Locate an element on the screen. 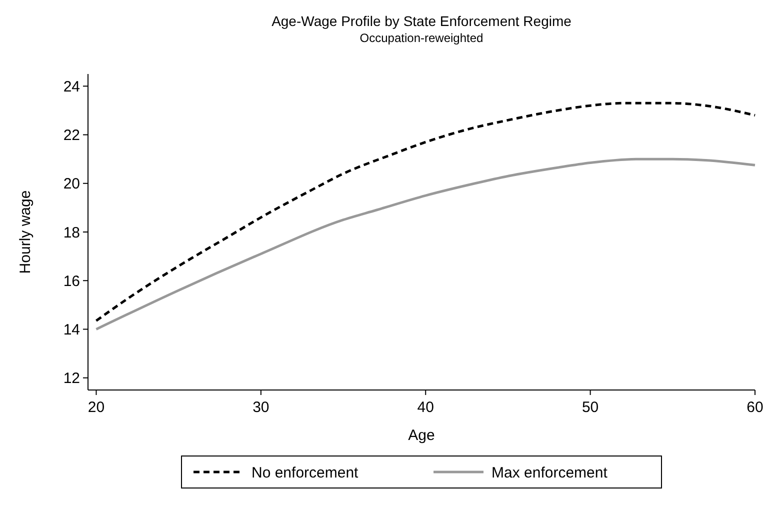  chart-title: Age-Wage Profile by State Enforcement Regime is located at coordinates (422, 21).